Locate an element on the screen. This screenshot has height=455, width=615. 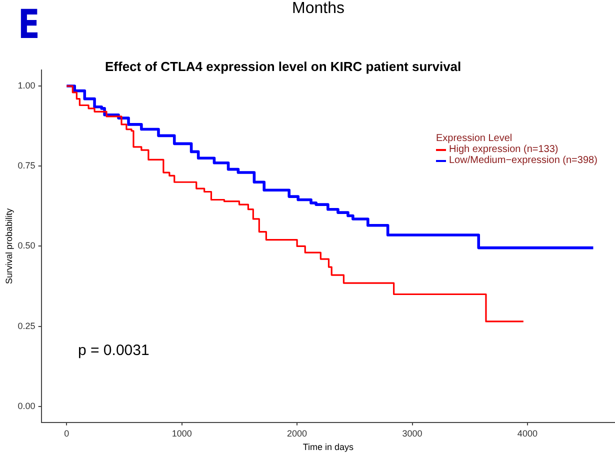
legend-label: High expression (n=133) is located at coordinates (503, 149).